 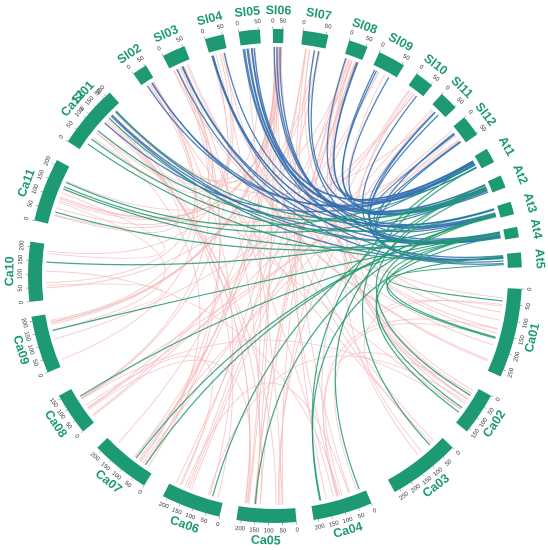 What do you see at coordinates (485, 114) in the screenshot?
I see `chromosome-label-sl12: Sl12` at bounding box center [485, 114].